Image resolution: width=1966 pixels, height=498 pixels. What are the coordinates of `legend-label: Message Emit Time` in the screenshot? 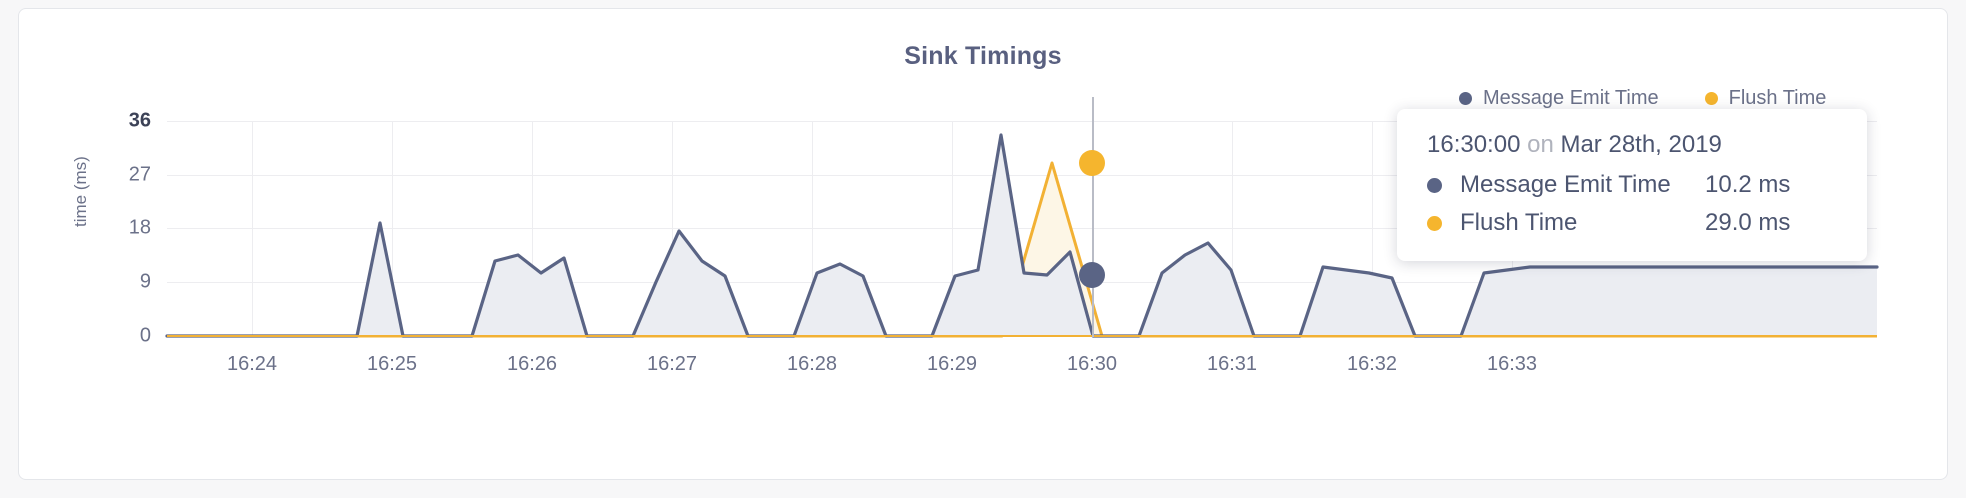 It's located at (1571, 98).